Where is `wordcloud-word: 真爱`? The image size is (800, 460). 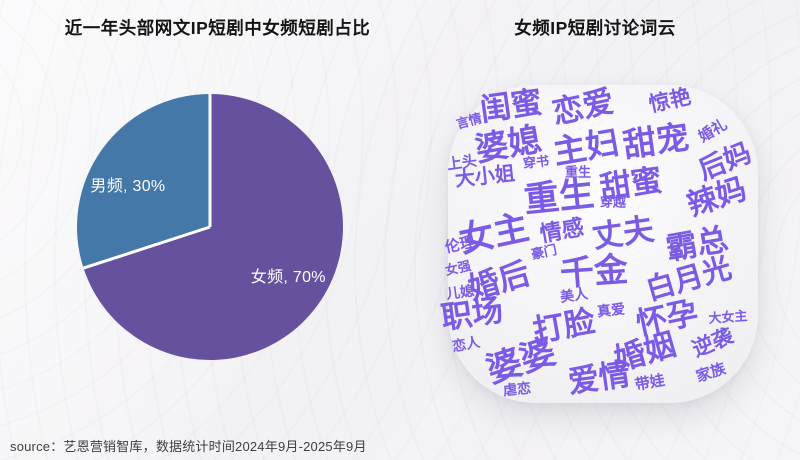
wordcloud-word: 真爱 is located at coordinates (611, 310).